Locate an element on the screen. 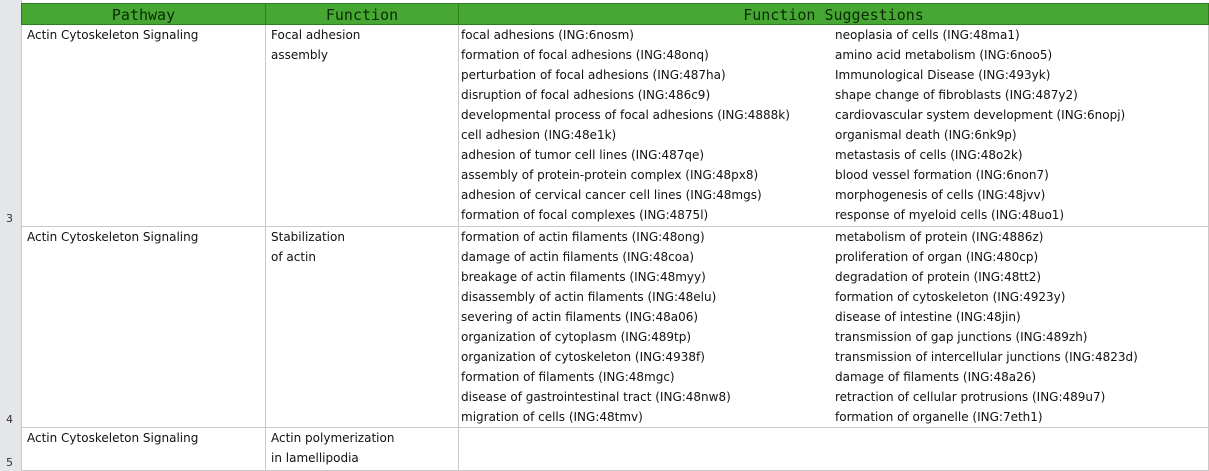  function-line: Stabilization is located at coordinates (308, 237).